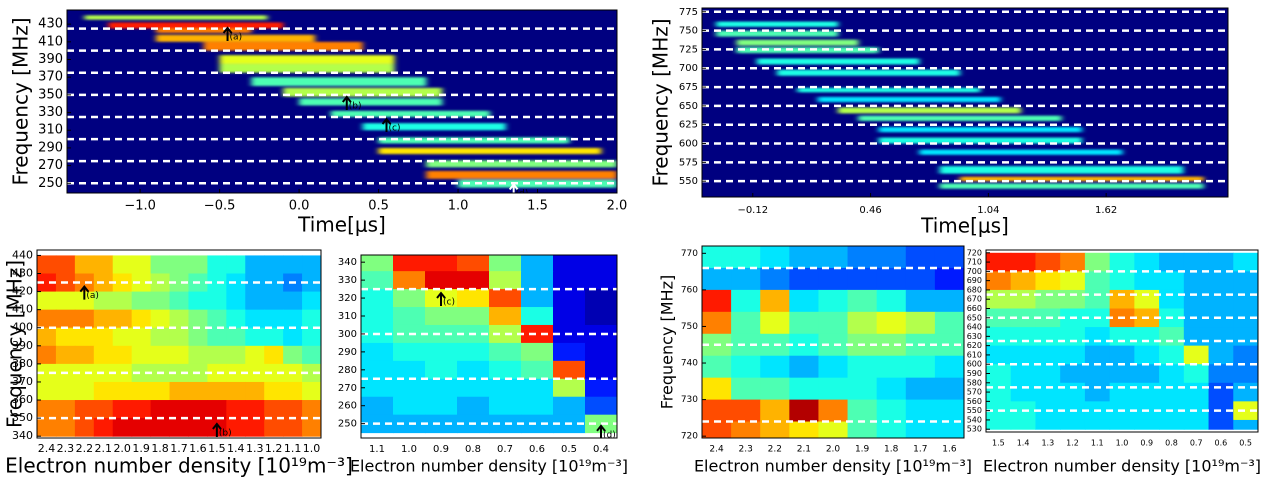  Describe the element at coordinates (688, 87) in the screenshot. I see `y-tick-label: 675` at that location.